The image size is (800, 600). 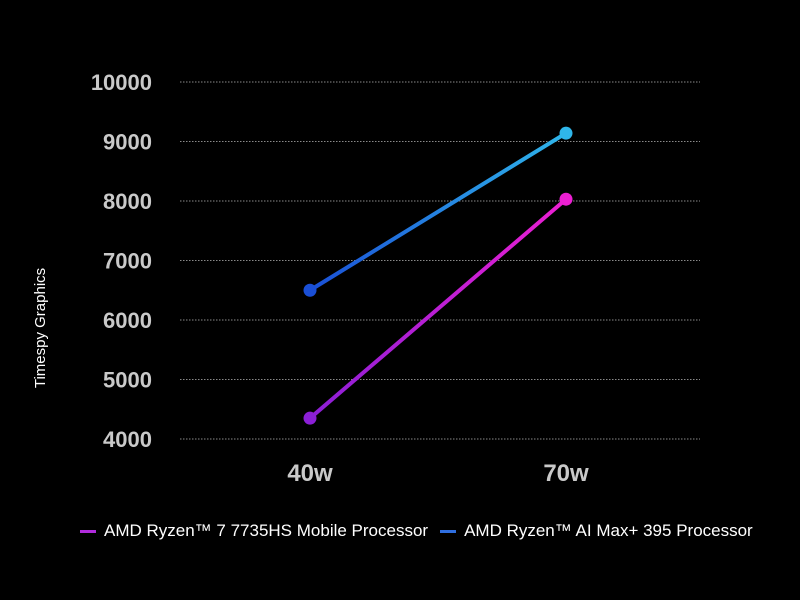 I want to click on legend-item-series-2: AMD Ryzen™ AI Max+ 395 Processor, so click(x=596, y=531).